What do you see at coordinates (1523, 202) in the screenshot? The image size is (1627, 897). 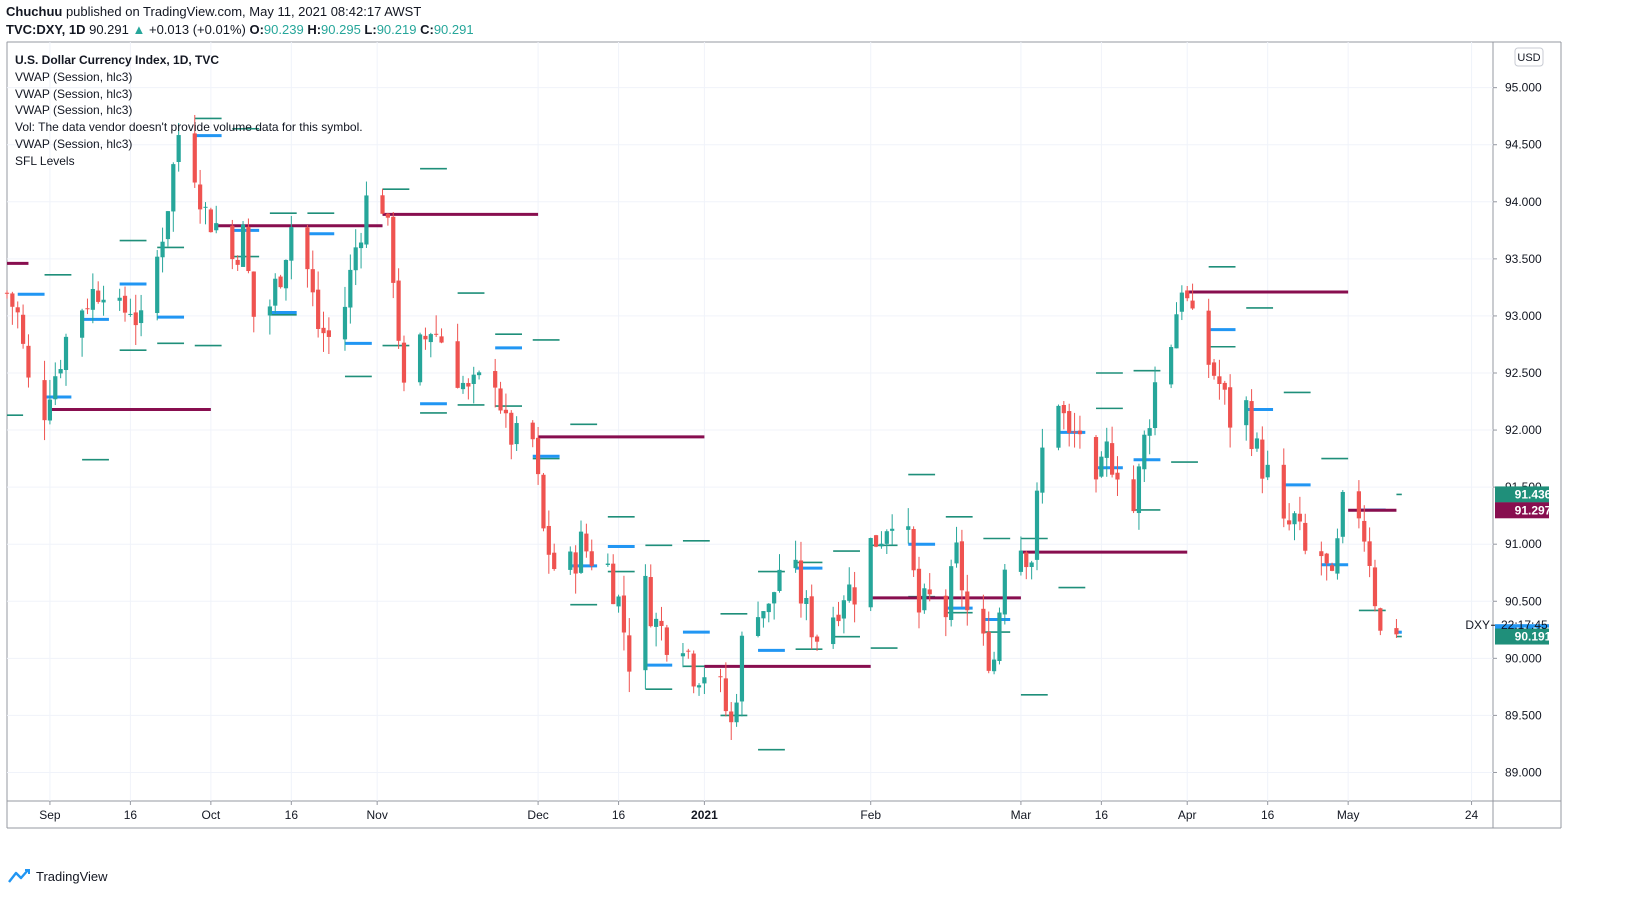 I see `y-tick-label: 94.000` at bounding box center [1523, 202].